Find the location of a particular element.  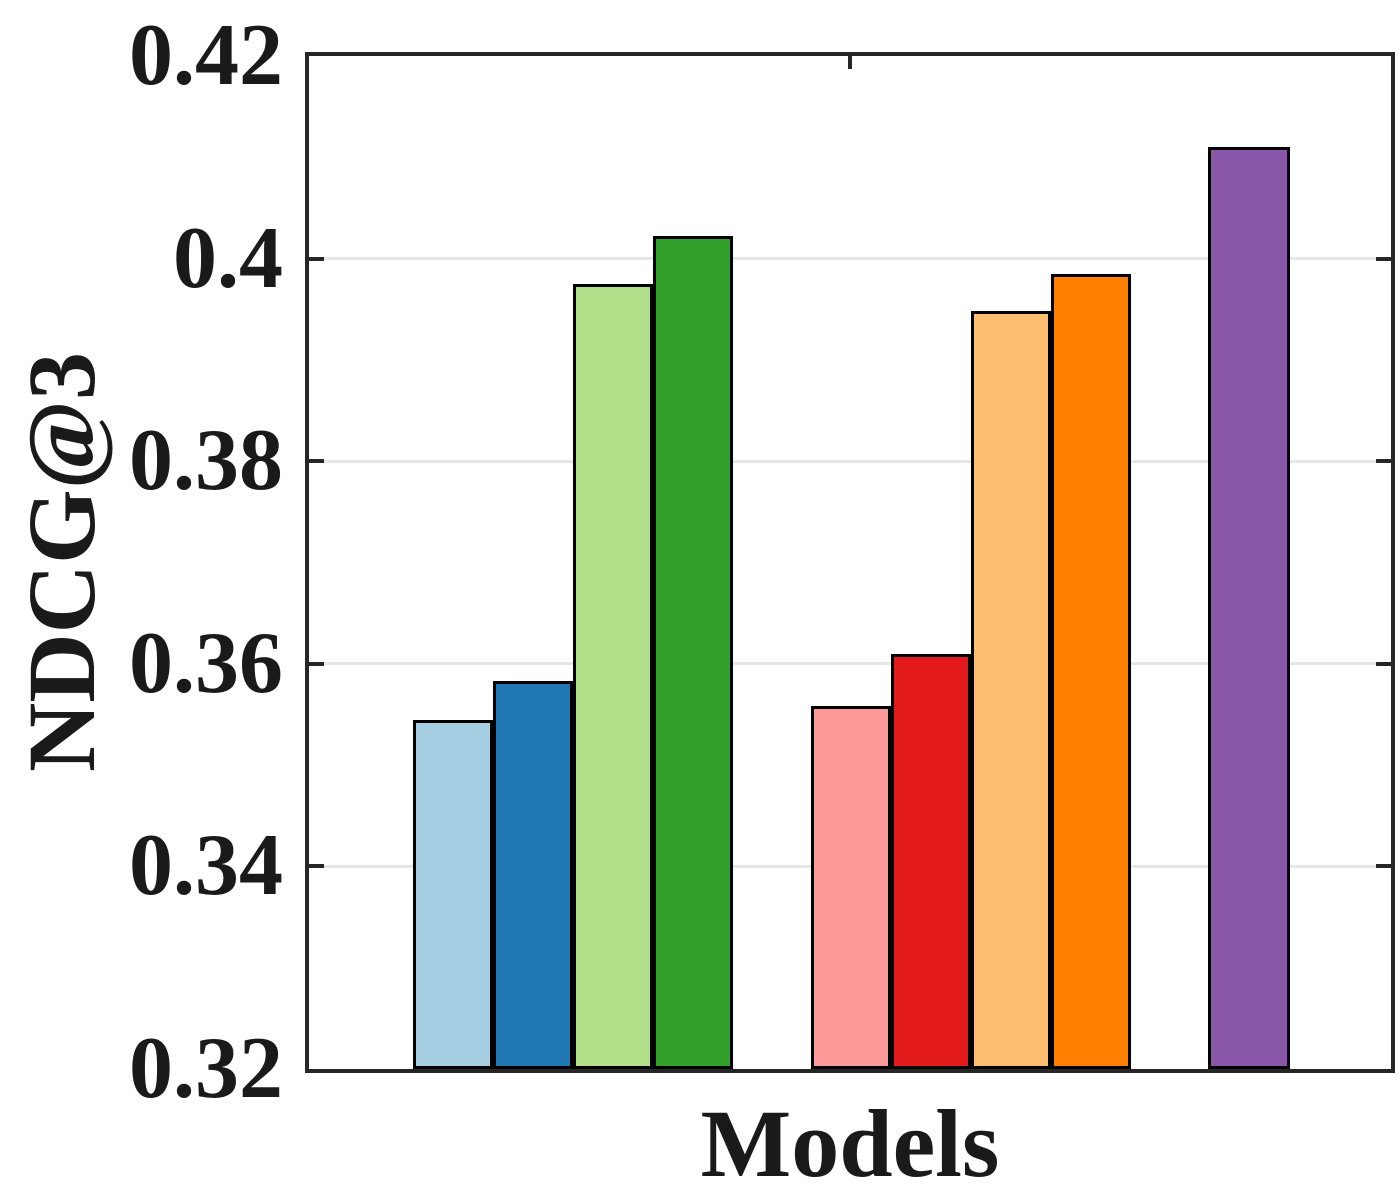

y-tick-label-0.4: 0.4 is located at coordinates (228, 258).